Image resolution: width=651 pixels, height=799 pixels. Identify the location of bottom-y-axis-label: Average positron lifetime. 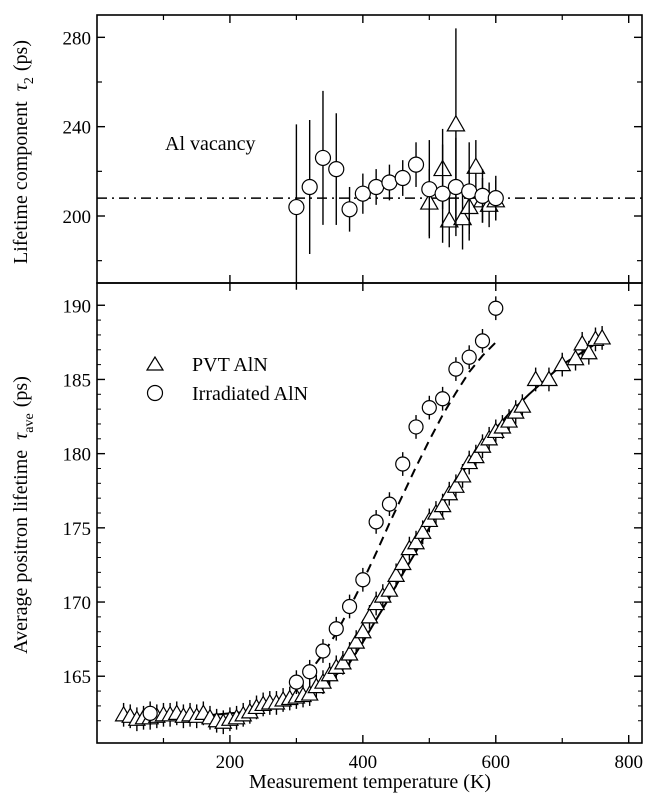
(21, 552).